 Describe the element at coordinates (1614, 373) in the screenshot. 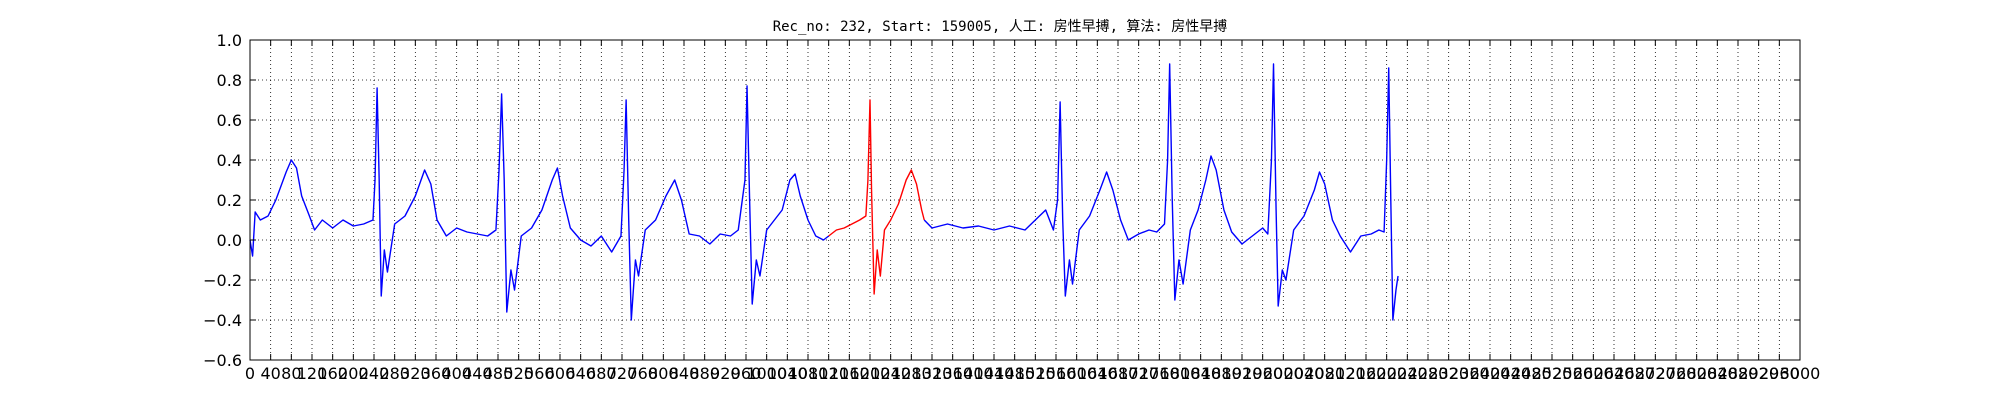

I see `x-tick-label: 2640` at that location.